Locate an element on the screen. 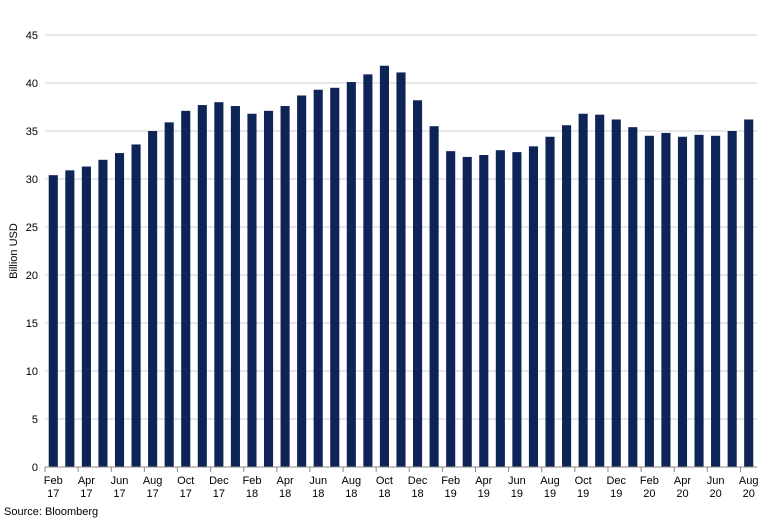 This screenshot has width=770, height=526. y-axis-title: Billion USD is located at coordinates (14, 251).